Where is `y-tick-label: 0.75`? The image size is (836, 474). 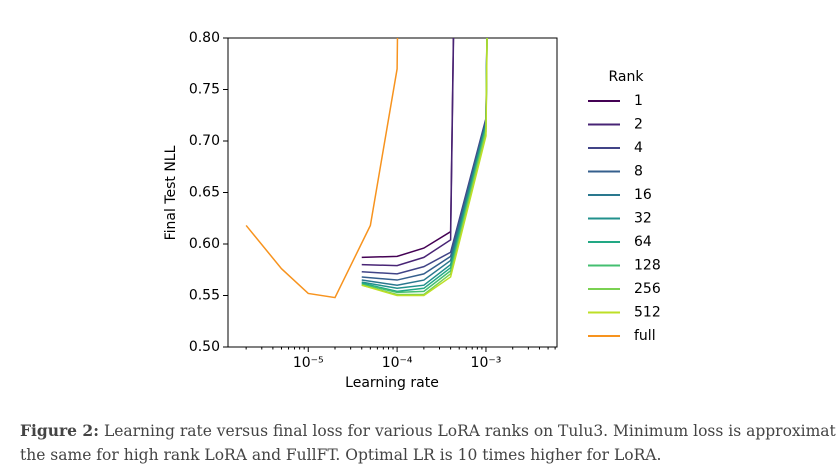 y-tick-label: 0.75 is located at coordinates (204, 90).